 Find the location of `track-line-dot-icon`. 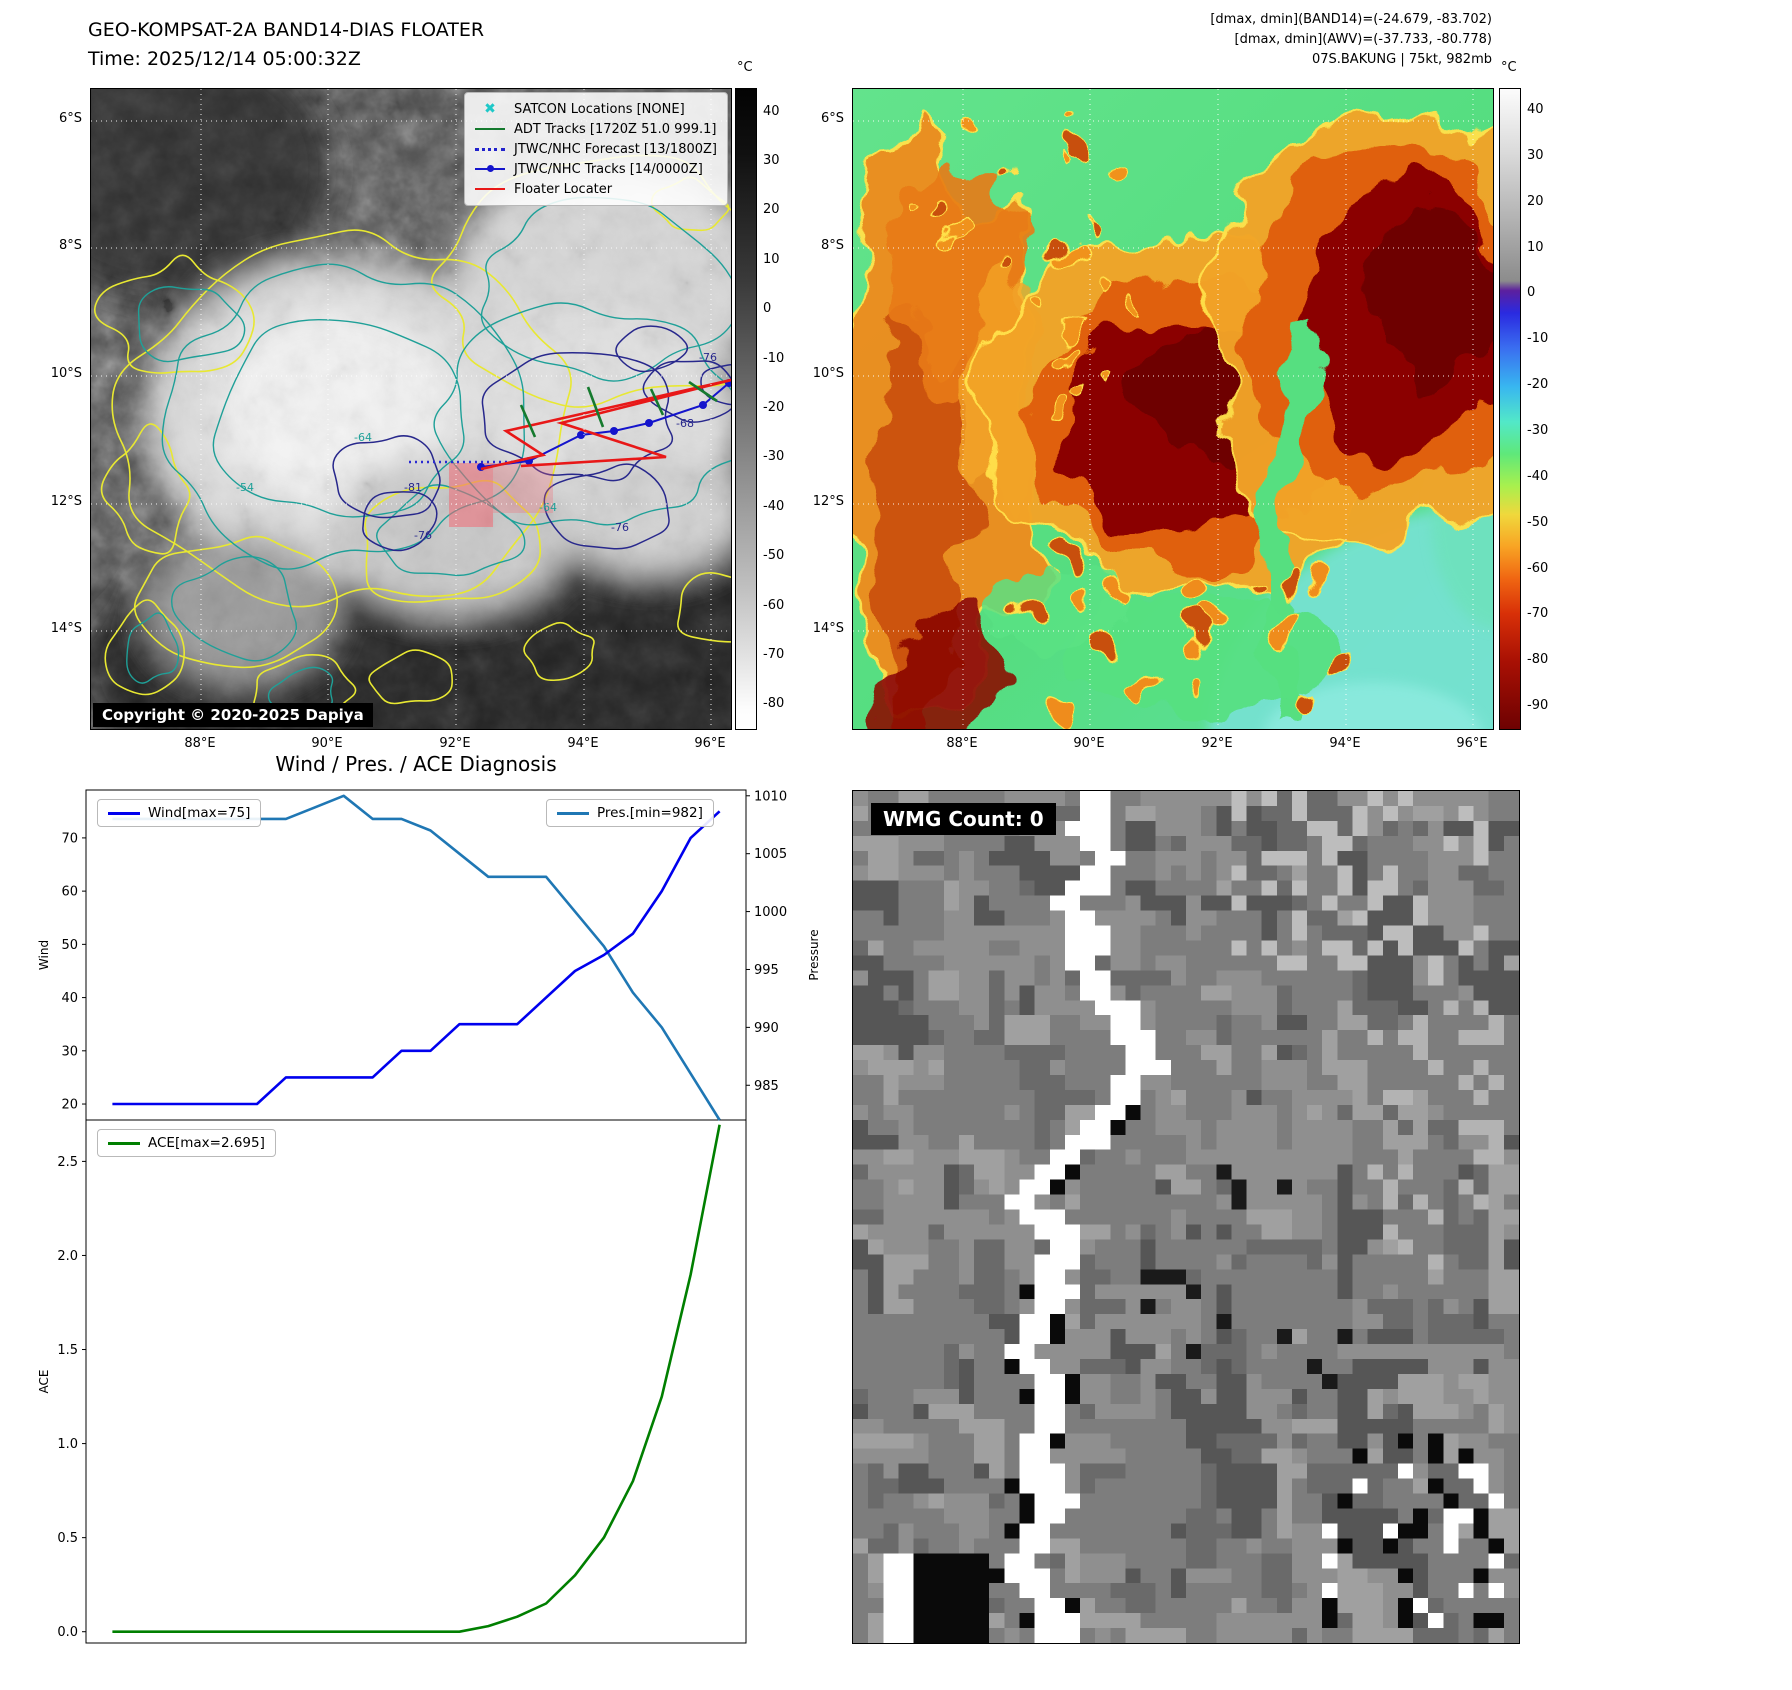

track-line-dot-icon is located at coordinates (490, 168).